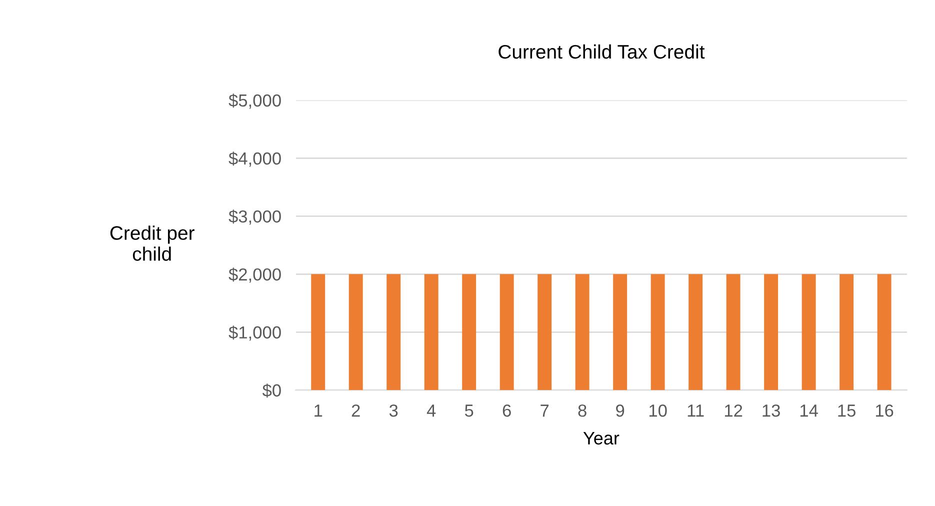 The image size is (935, 506). What do you see at coordinates (271, 391) in the screenshot?
I see `y-tick-label: $0` at bounding box center [271, 391].